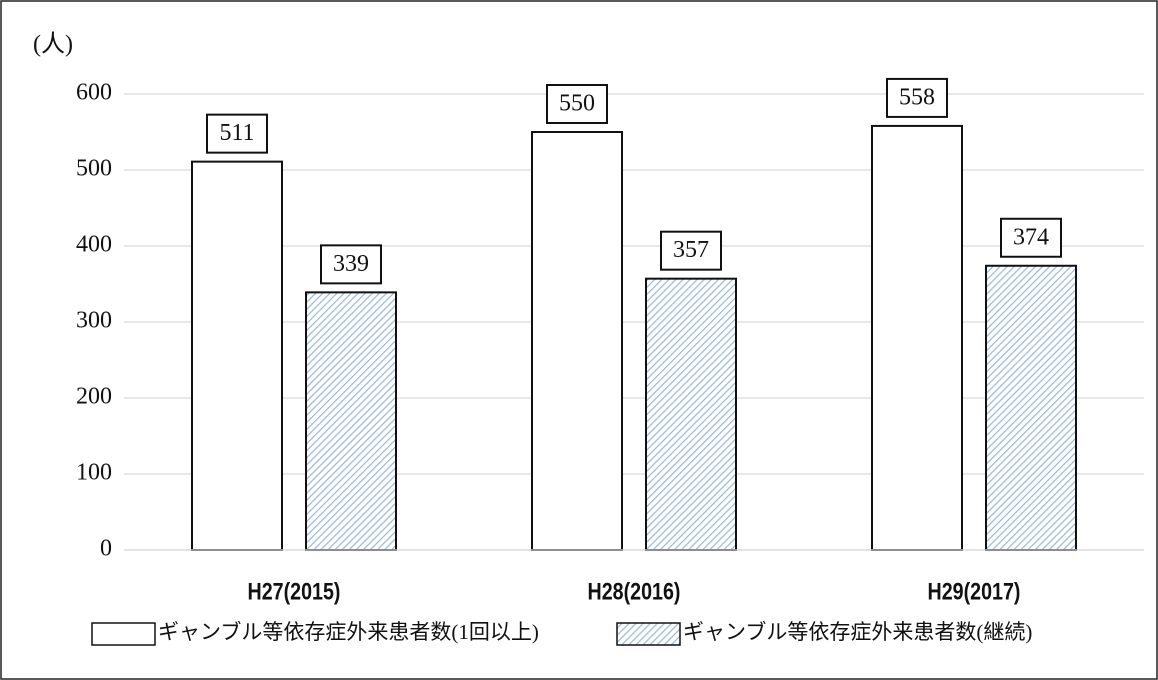  I want to click on data-label: 357, so click(691, 250).